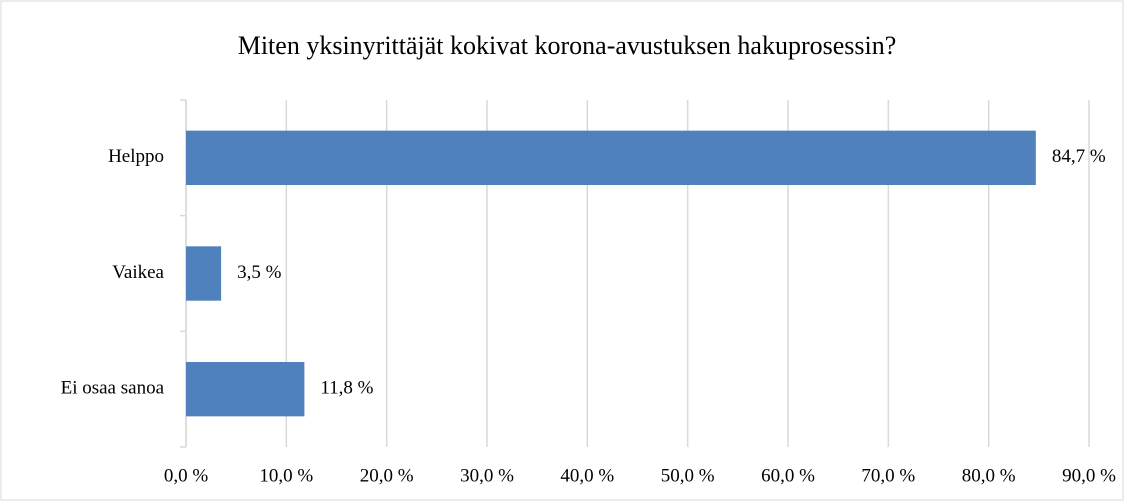 The image size is (1125, 502). Describe the element at coordinates (1089, 475) in the screenshot. I see `x-tick-label: 90,0 %` at that location.